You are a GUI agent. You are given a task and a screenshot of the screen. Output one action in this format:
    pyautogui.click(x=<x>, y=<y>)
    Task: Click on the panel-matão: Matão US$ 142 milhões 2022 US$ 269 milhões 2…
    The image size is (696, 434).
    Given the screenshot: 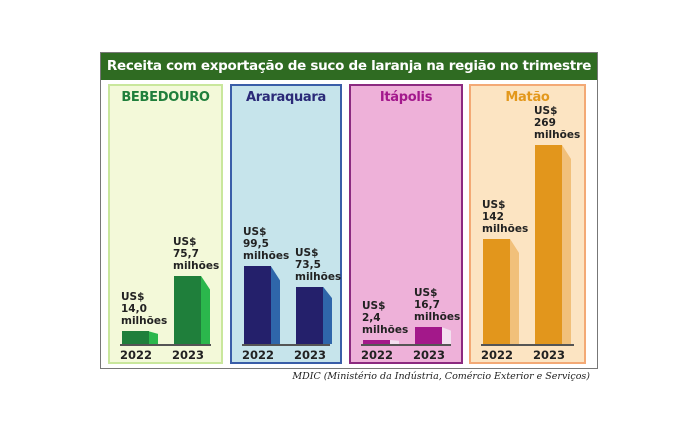 What is the action you would take?
    pyautogui.click(x=527, y=224)
    